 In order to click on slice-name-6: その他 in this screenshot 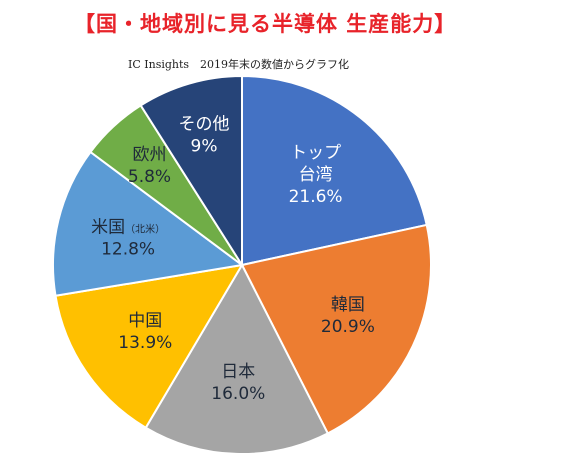, I will do `click(204, 124)`.